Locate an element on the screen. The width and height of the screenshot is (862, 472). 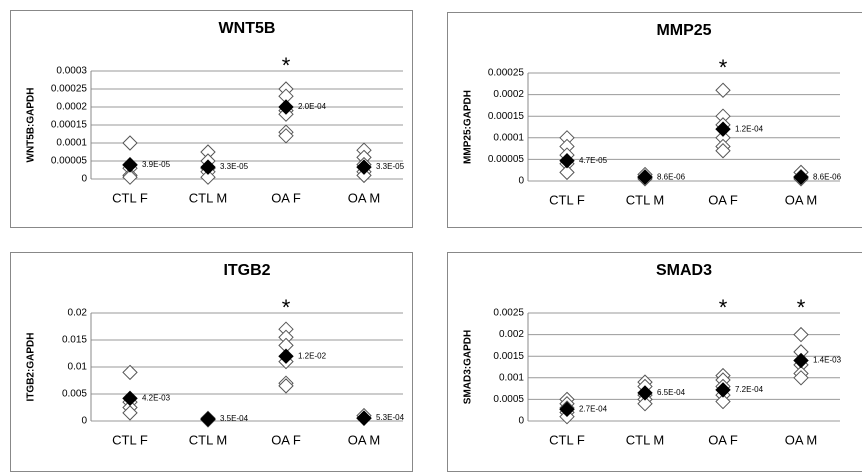
value-label: 3.9E-05 is located at coordinates (156, 164).